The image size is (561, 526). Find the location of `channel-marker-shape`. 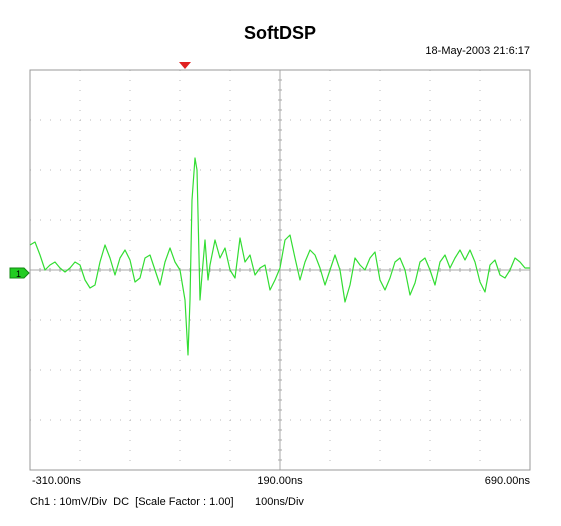

channel-marker-shape is located at coordinates (19, 273).